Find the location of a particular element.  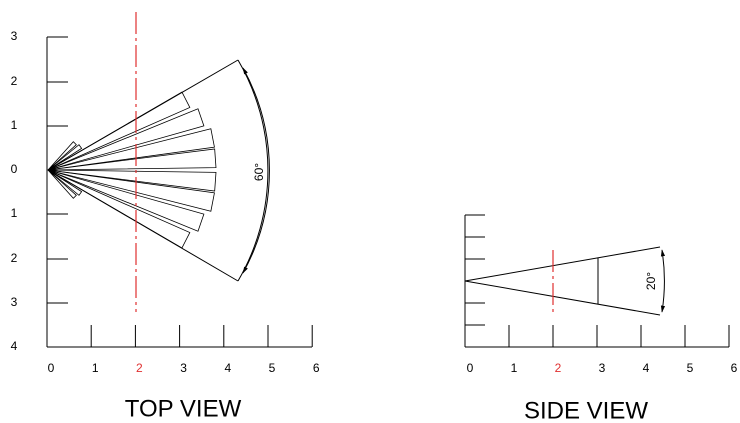

outer-arc is located at coordinates (253, 170).